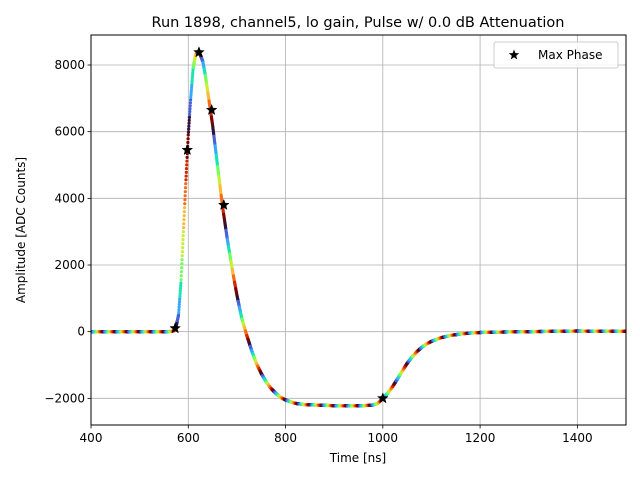  I want to click on x-tick-label: 1200, so click(480, 438).